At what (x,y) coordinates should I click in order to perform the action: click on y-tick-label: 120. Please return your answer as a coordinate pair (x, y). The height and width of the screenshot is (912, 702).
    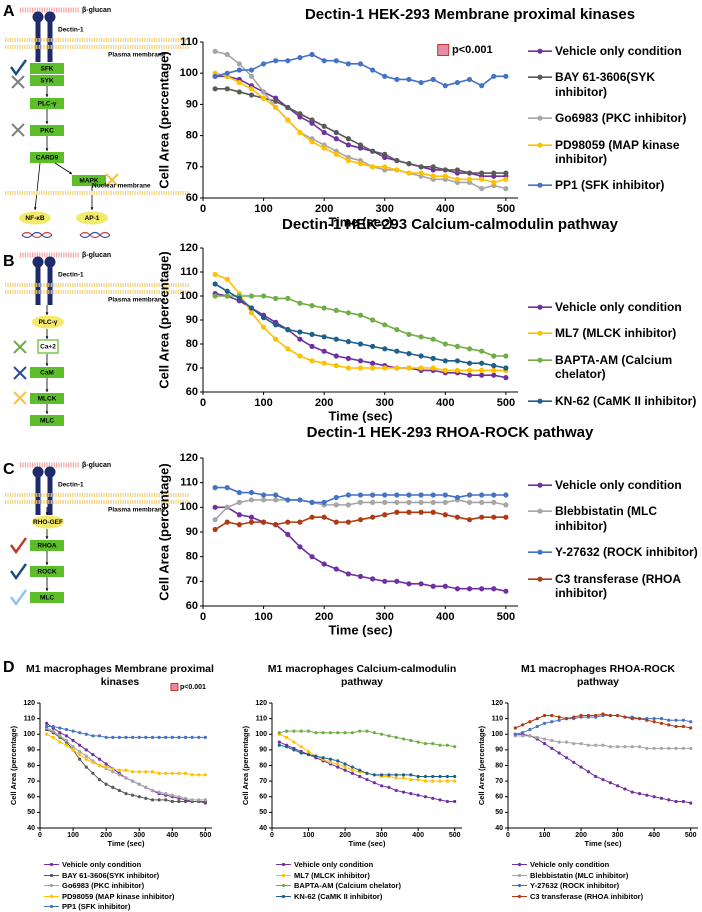
    Looking at the image, I should click on (497, 703).